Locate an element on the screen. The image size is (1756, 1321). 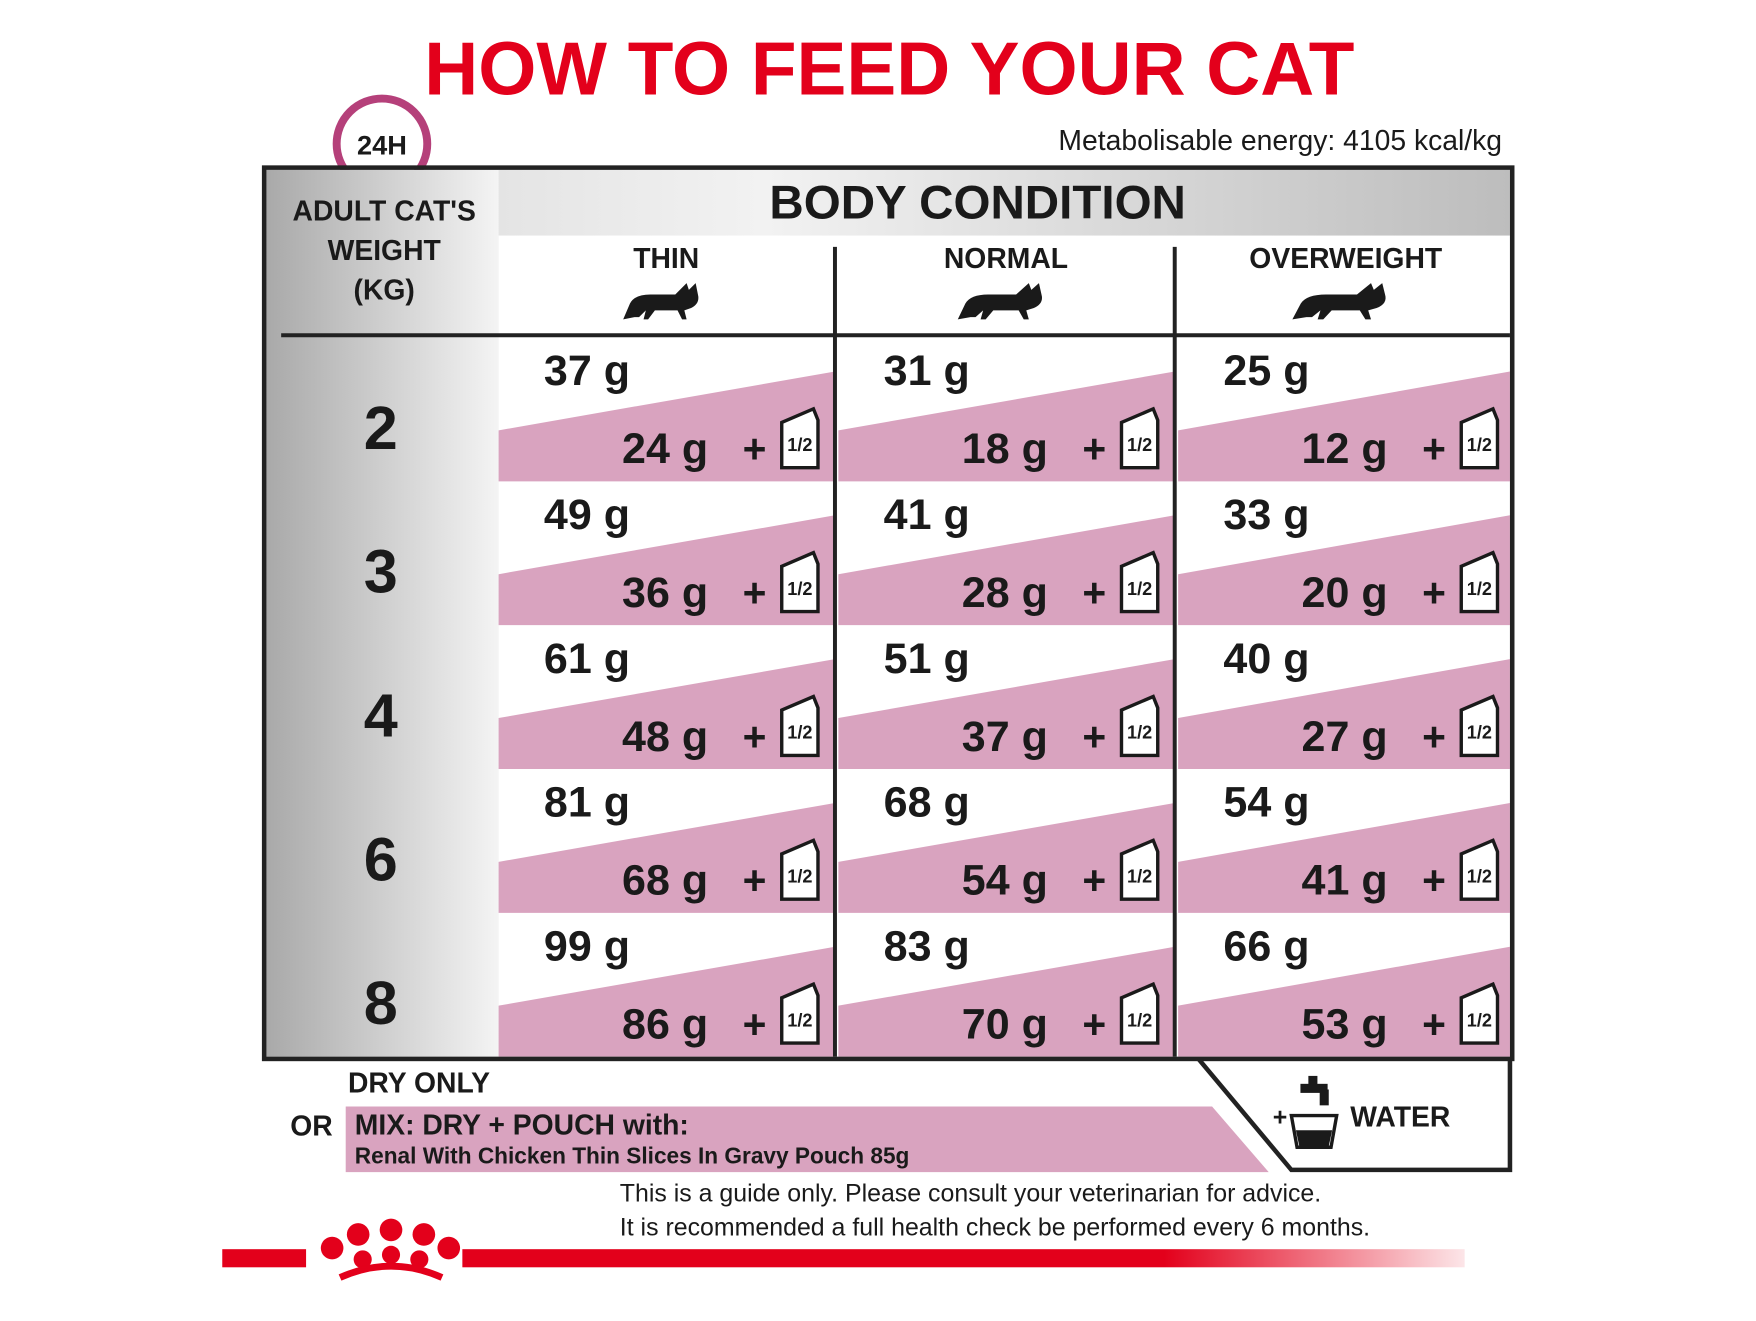
water-box is located at coordinates (1354, 1115).